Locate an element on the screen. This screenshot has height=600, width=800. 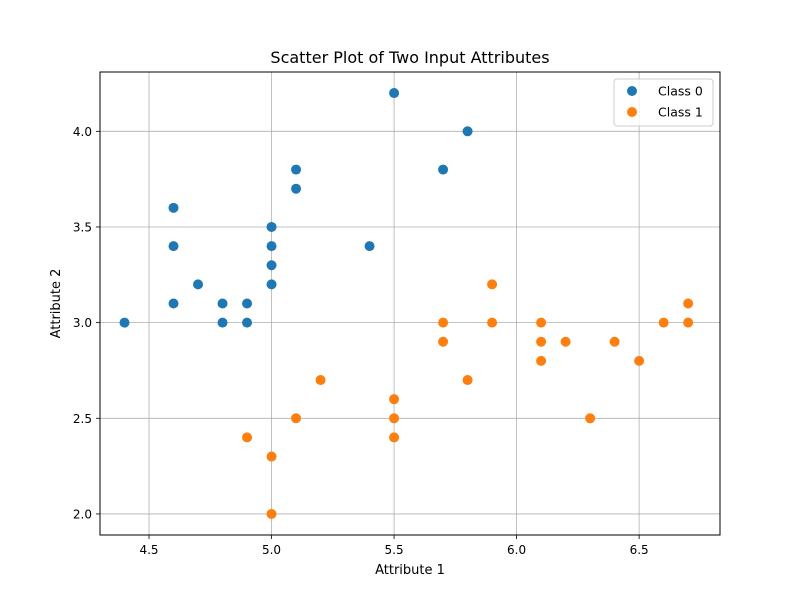
y-tick-label: 3.0 is located at coordinates (82, 323).